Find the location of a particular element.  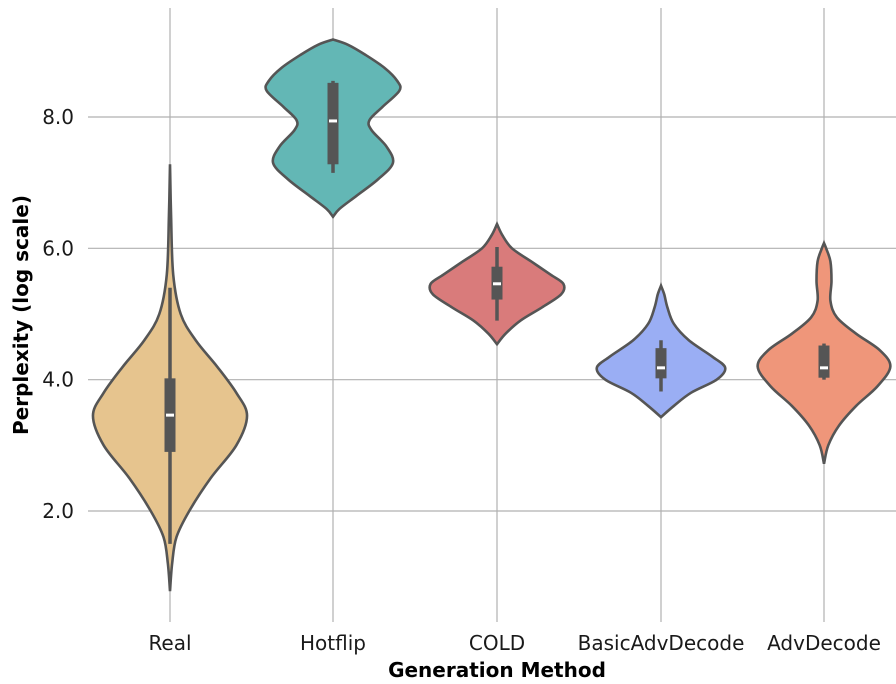

x-tick-label: Real is located at coordinates (169, 643).